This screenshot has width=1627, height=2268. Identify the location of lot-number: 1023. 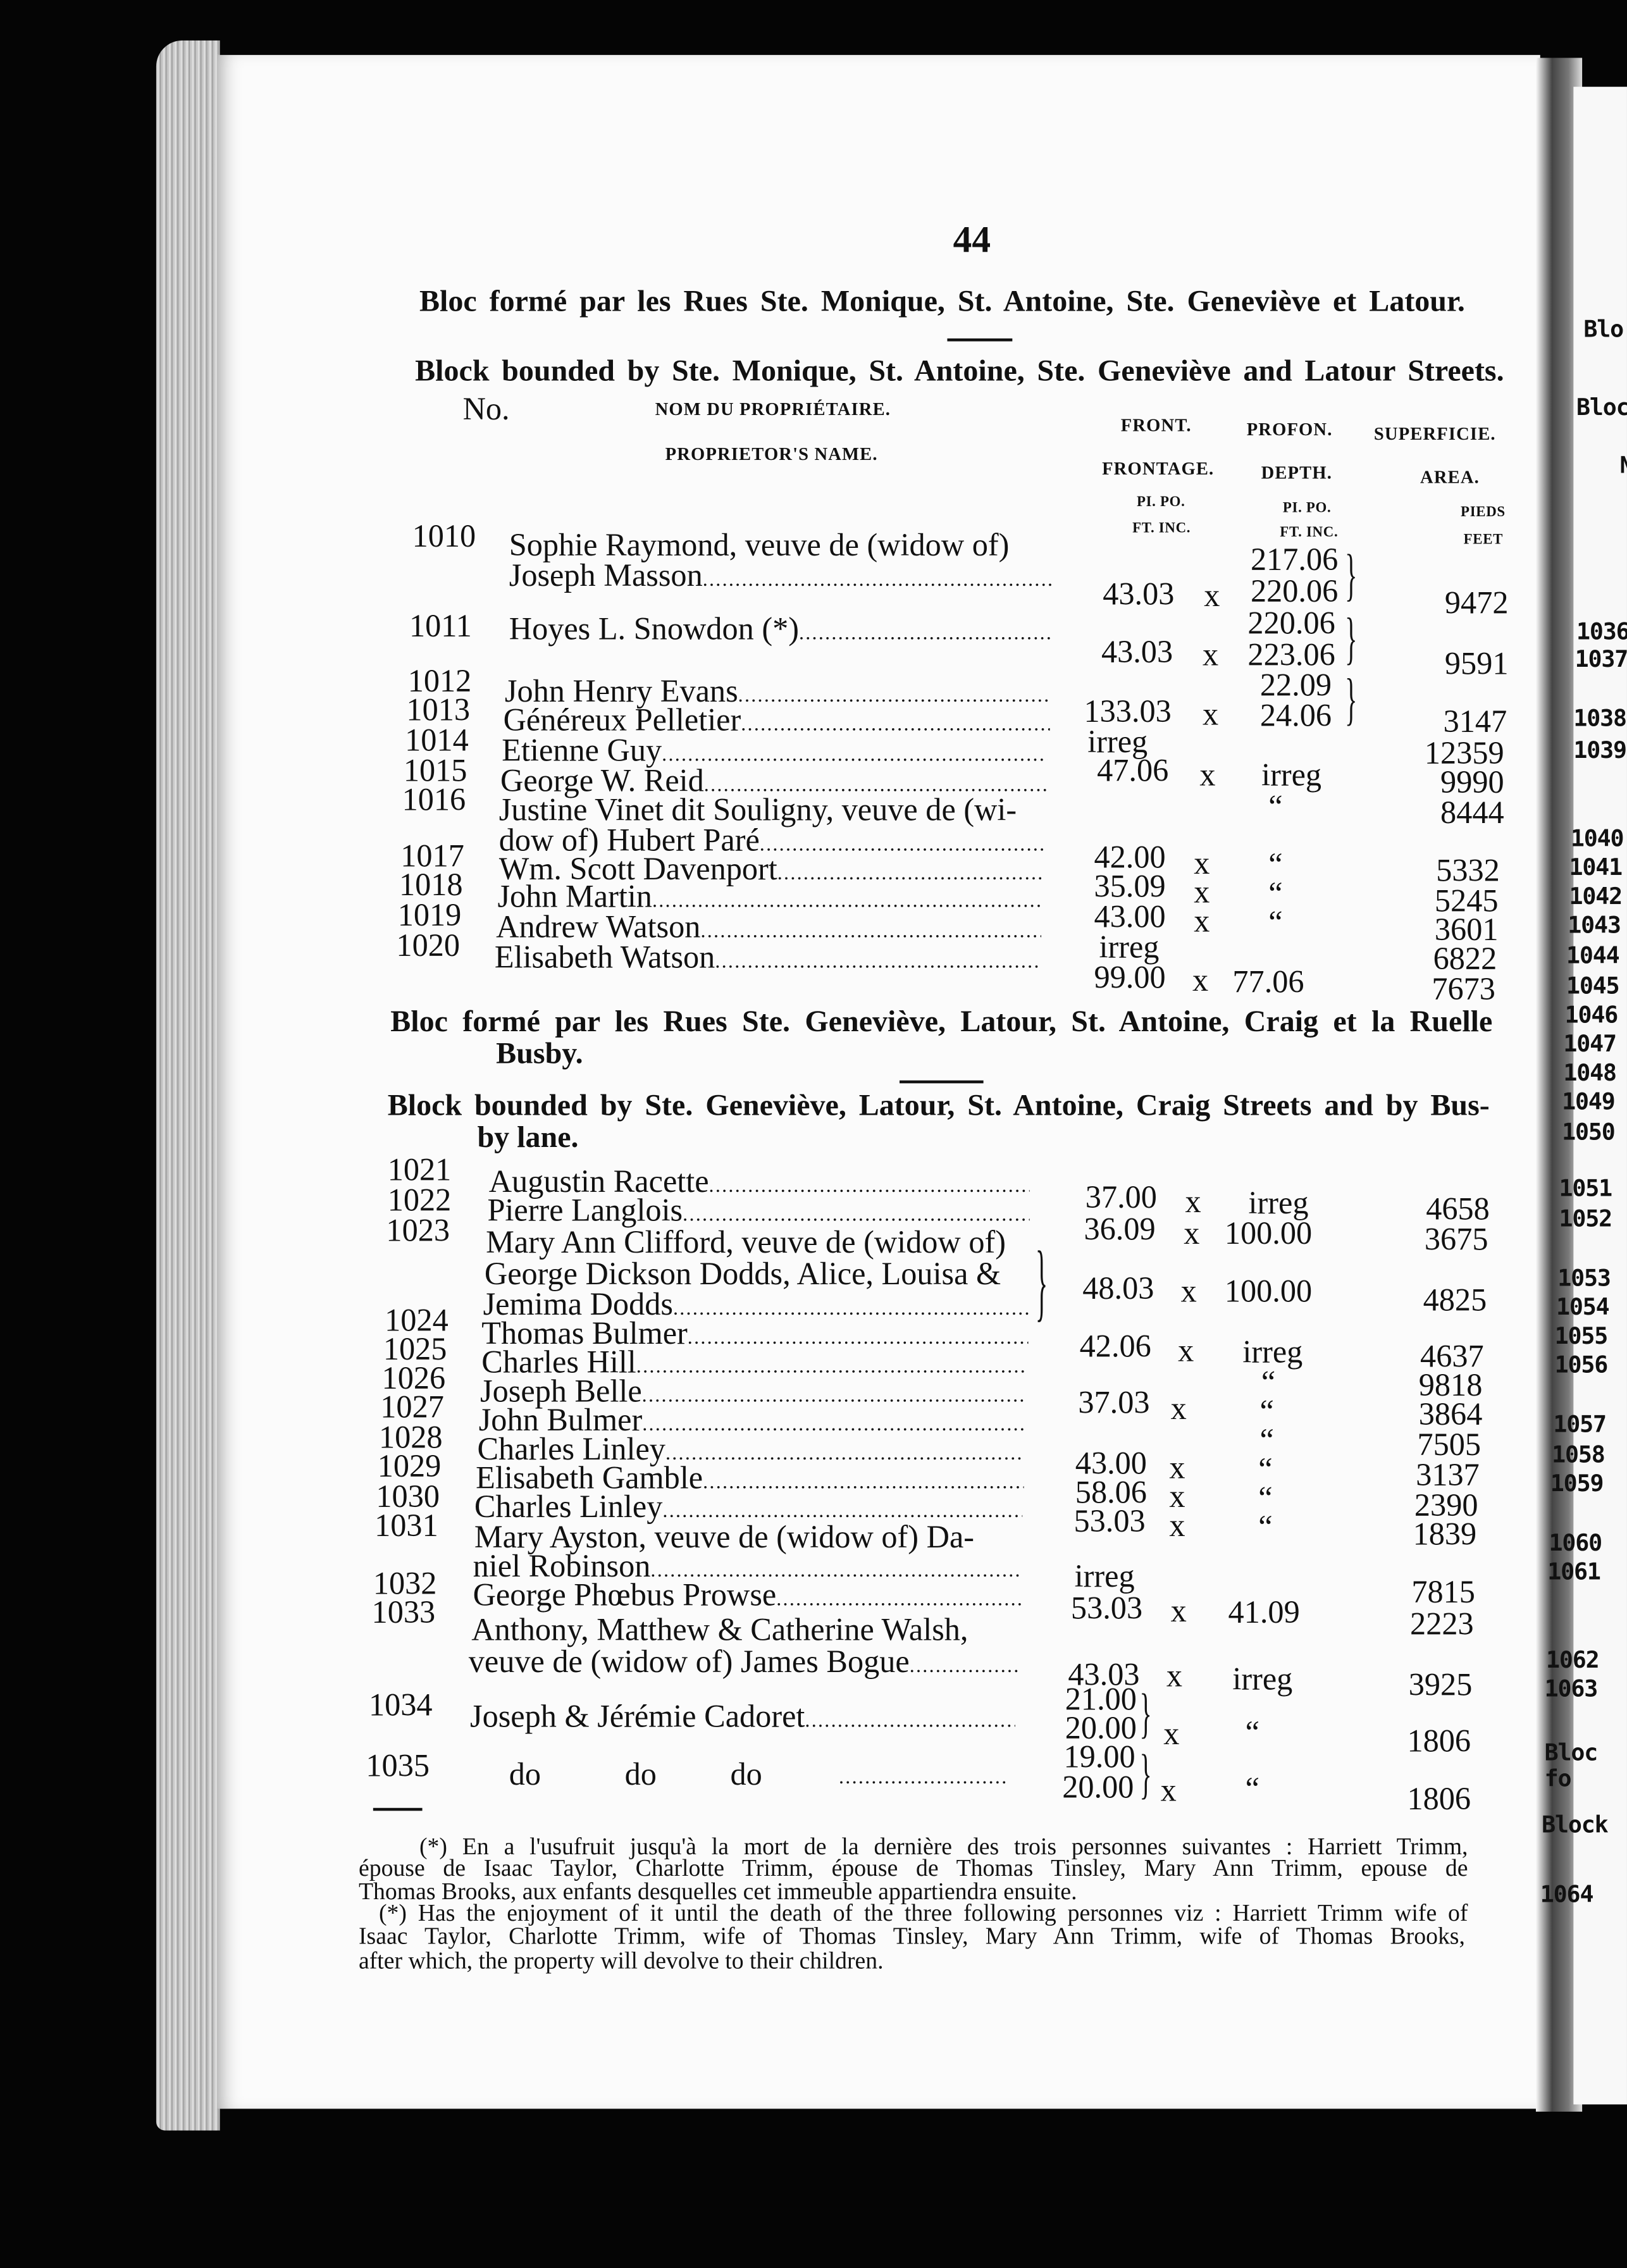
(418, 1229).